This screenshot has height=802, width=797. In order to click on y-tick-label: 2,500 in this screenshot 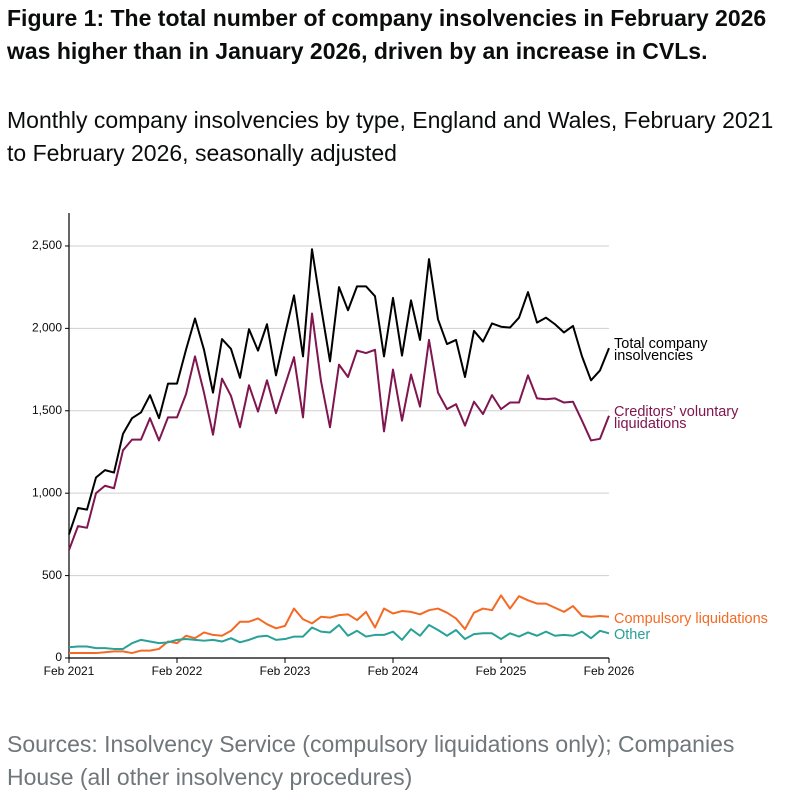, I will do `click(47, 245)`.